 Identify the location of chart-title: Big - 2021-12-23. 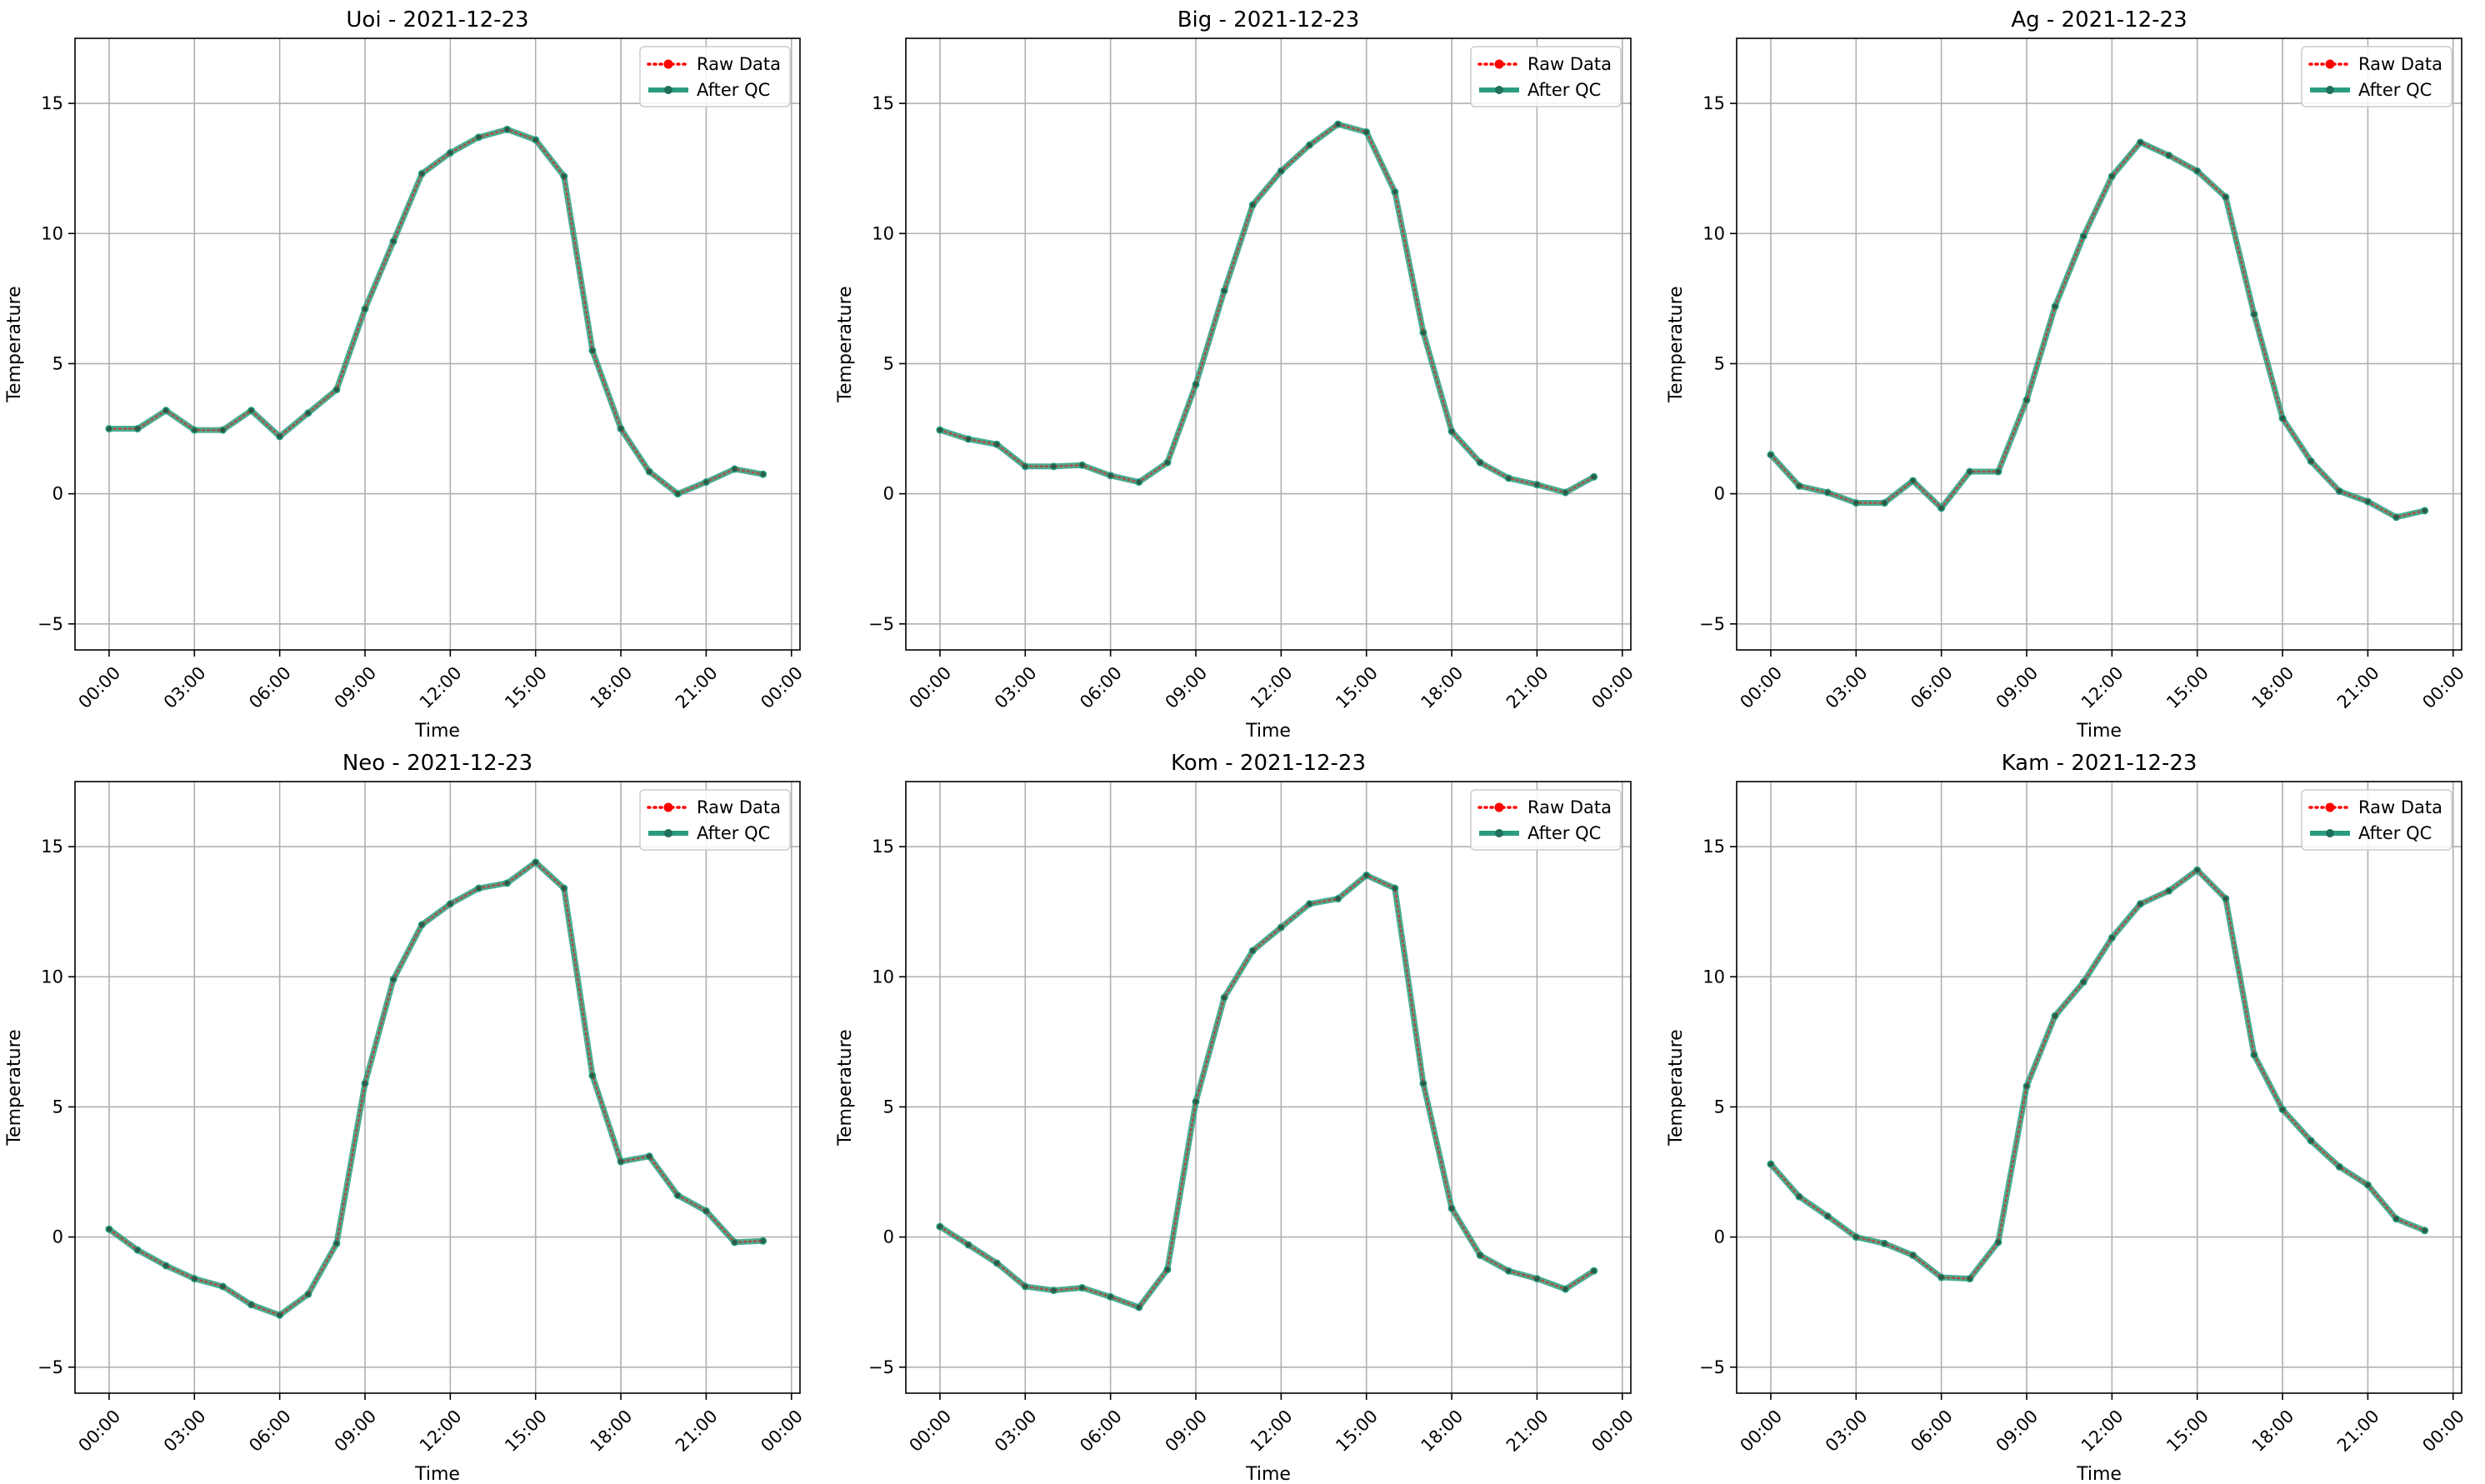
(1269, 19).